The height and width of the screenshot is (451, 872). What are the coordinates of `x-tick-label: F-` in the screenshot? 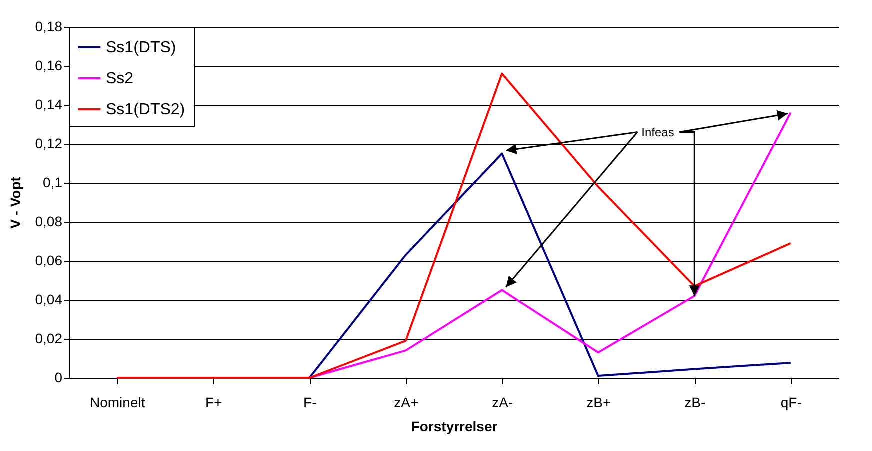 It's located at (311, 402).